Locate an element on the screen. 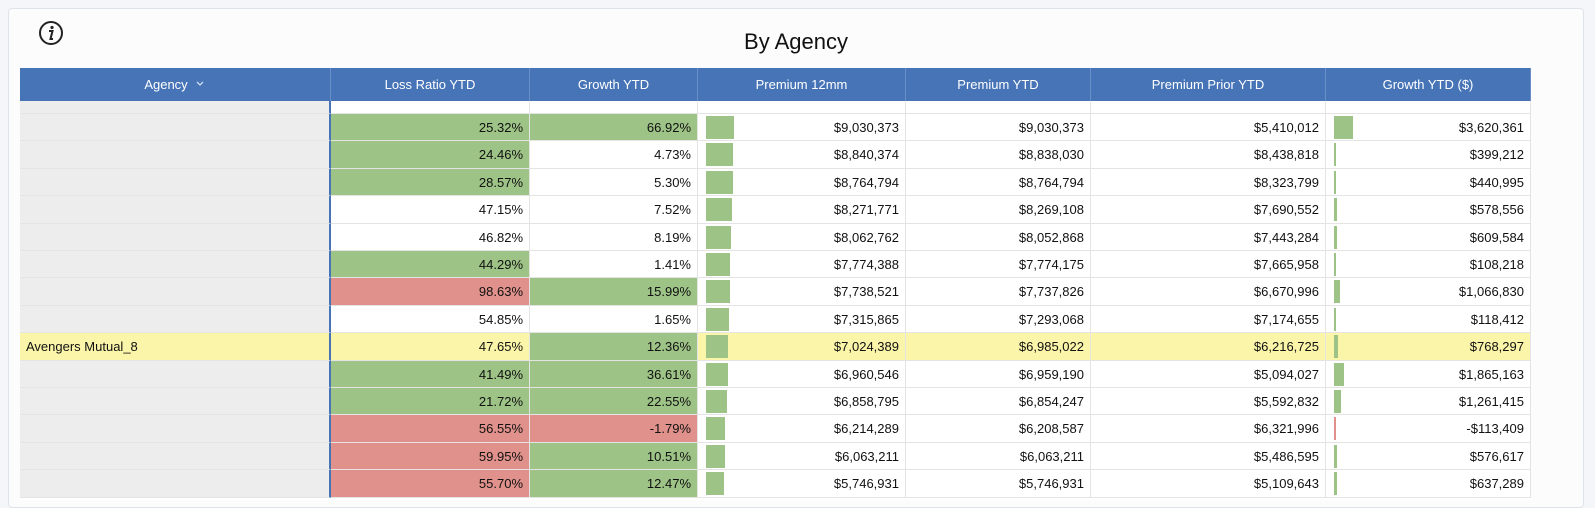  data-cell: $8,062,762 is located at coordinates (802, 237).